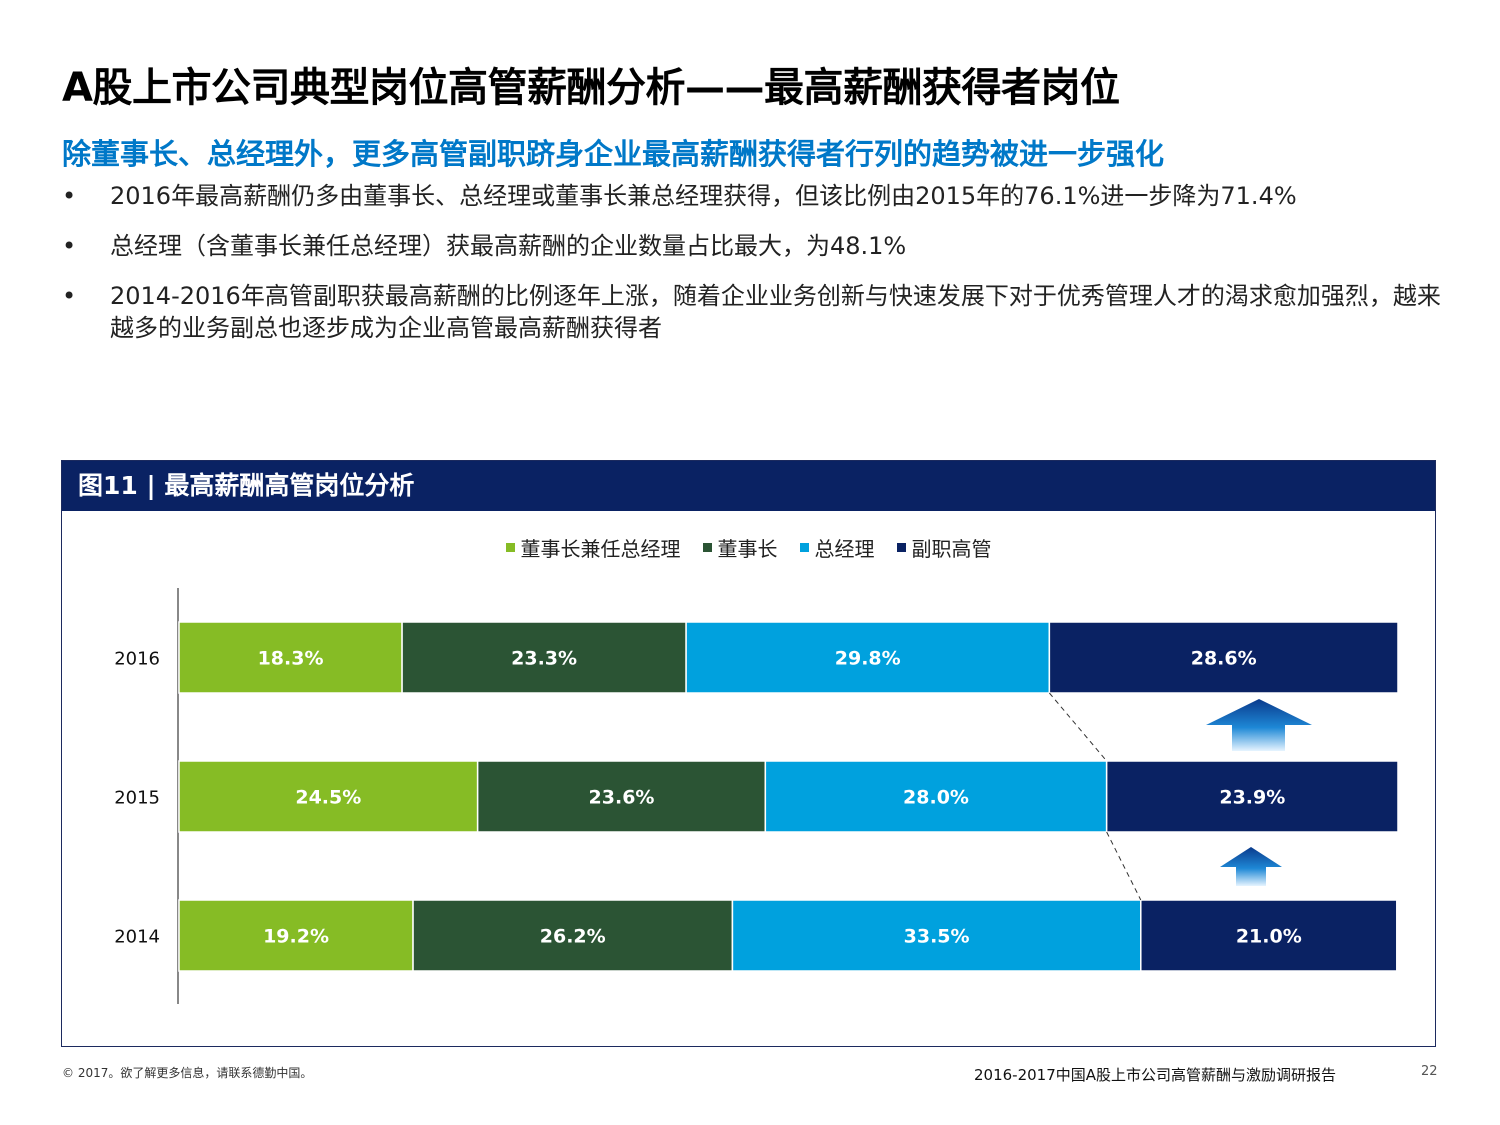 The height and width of the screenshot is (1125, 1500). I want to click on legend-item: 董事长兼任总经理, so click(593, 547).